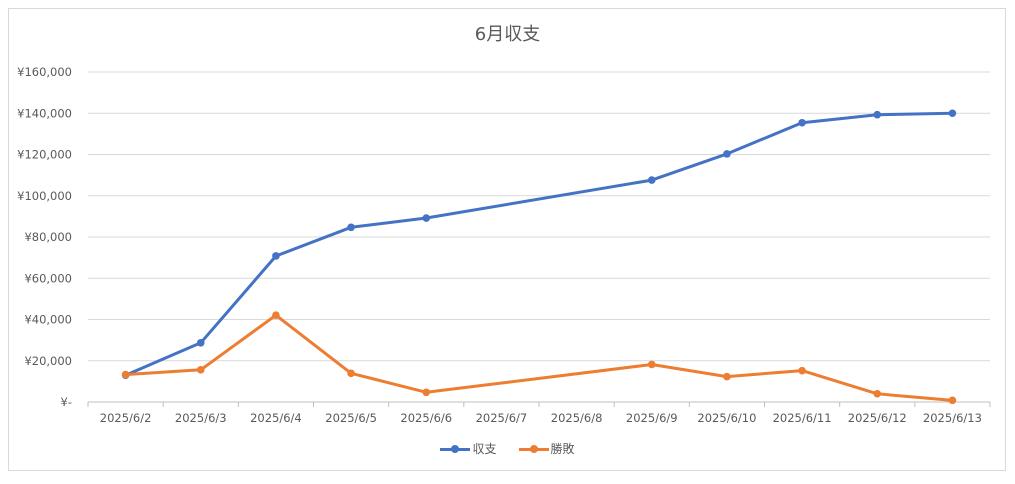 The image size is (1015, 484). I want to click on y-tick-label: ¥80,000, so click(48, 237).